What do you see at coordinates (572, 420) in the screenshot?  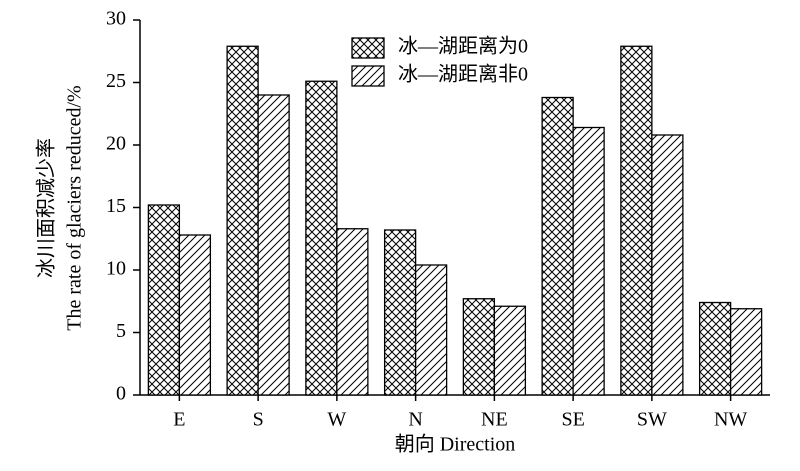 I see `x-tick-label: SE` at bounding box center [572, 420].